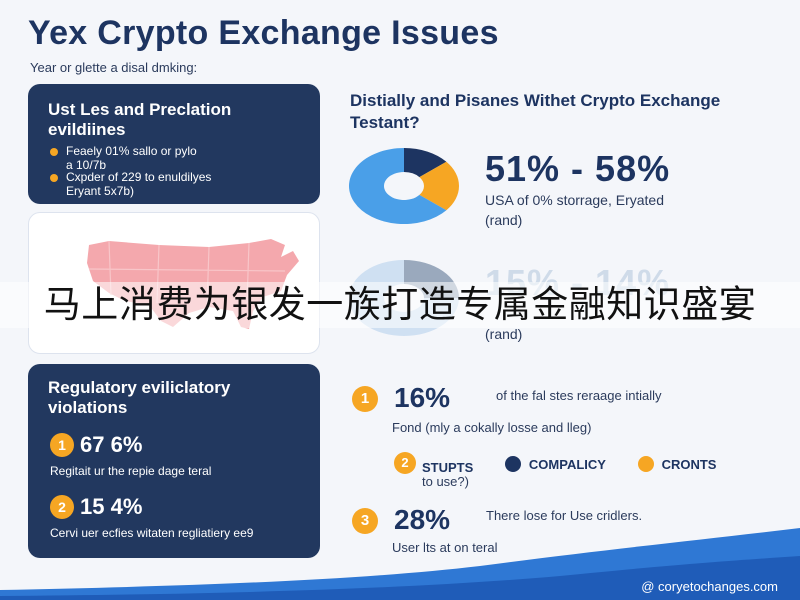 The height and width of the screenshot is (600, 800). Describe the element at coordinates (139, 397) in the screenshot. I see `regulatory-heading: Regulatory eviliclatory violations` at that location.